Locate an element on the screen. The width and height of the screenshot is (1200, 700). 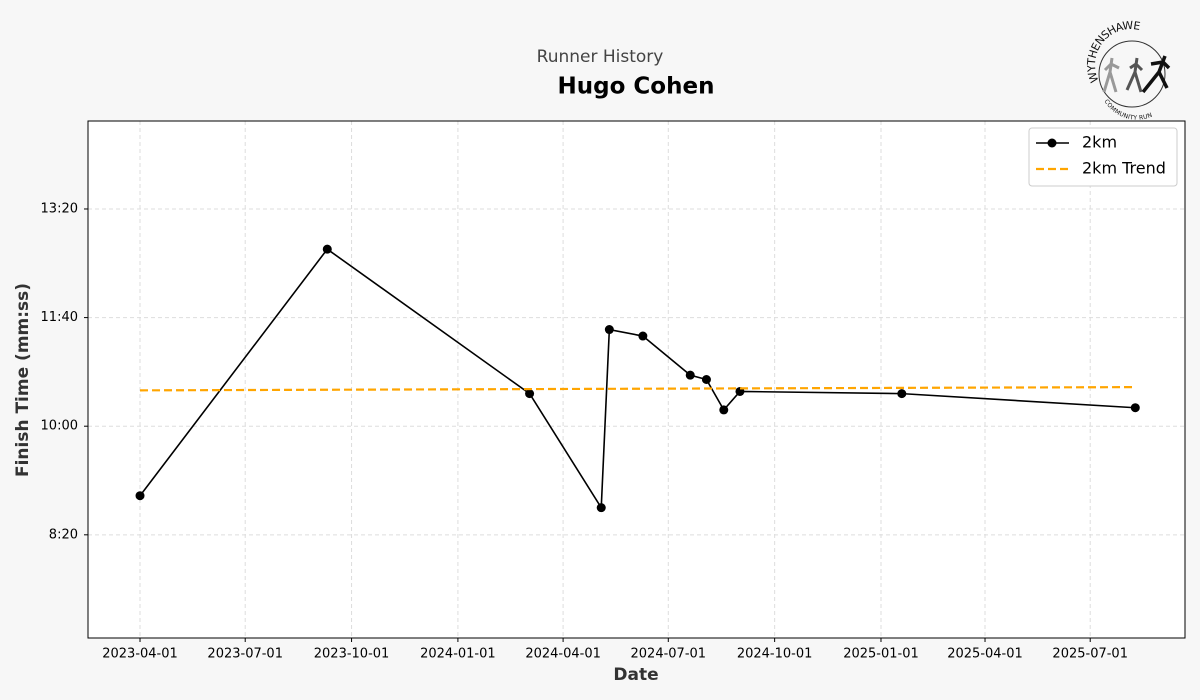
legend-marker is located at coordinates (1052, 143).